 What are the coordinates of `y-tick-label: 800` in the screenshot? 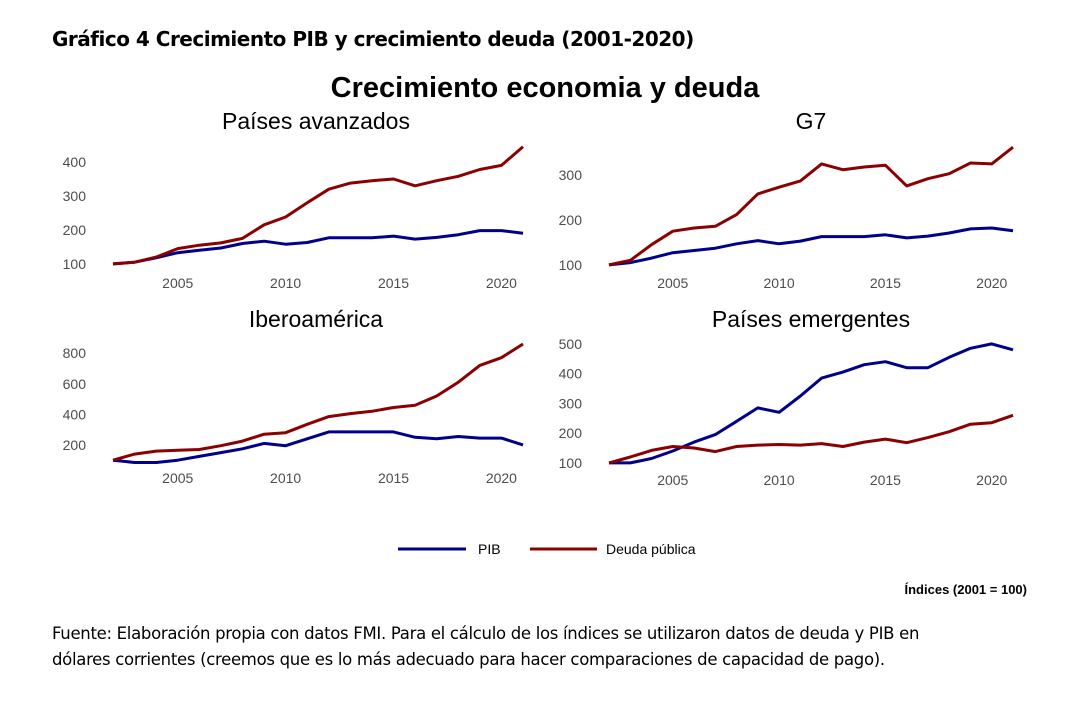 It's located at (75, 353).